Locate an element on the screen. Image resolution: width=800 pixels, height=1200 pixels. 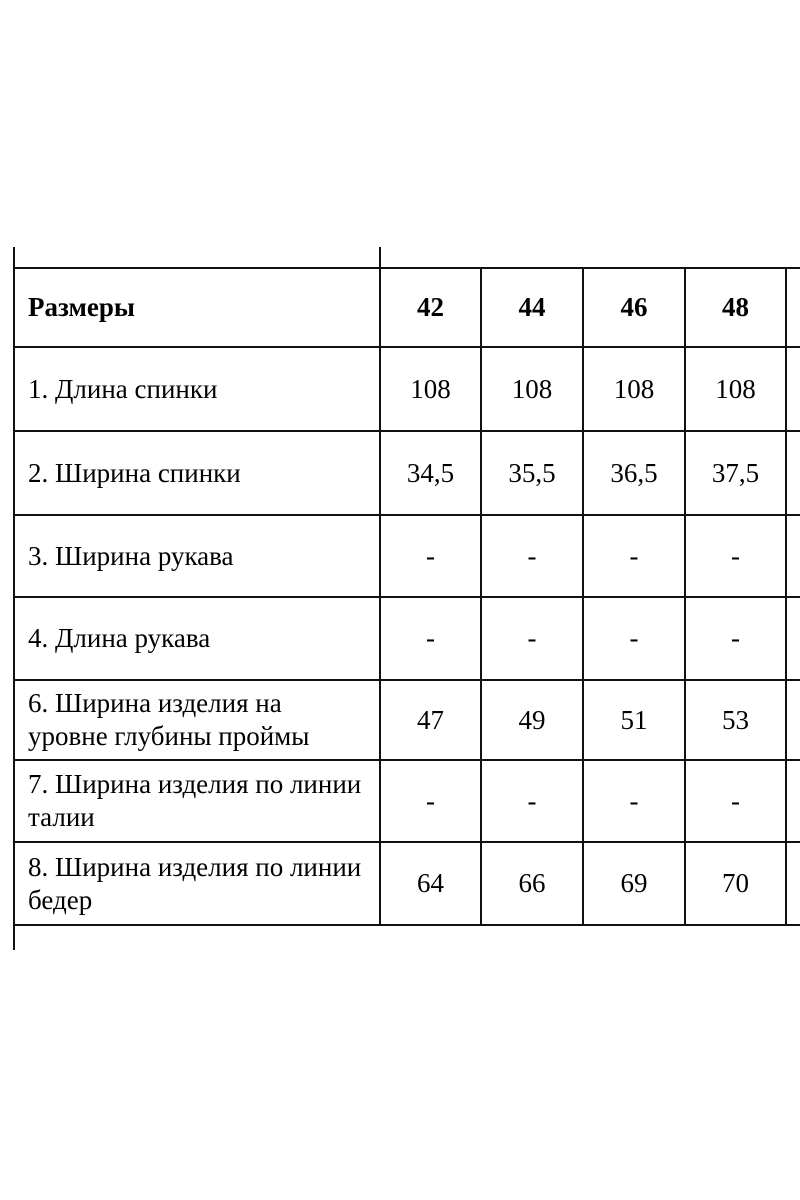
header-label: Размеры is located at coordinates (81, 307).